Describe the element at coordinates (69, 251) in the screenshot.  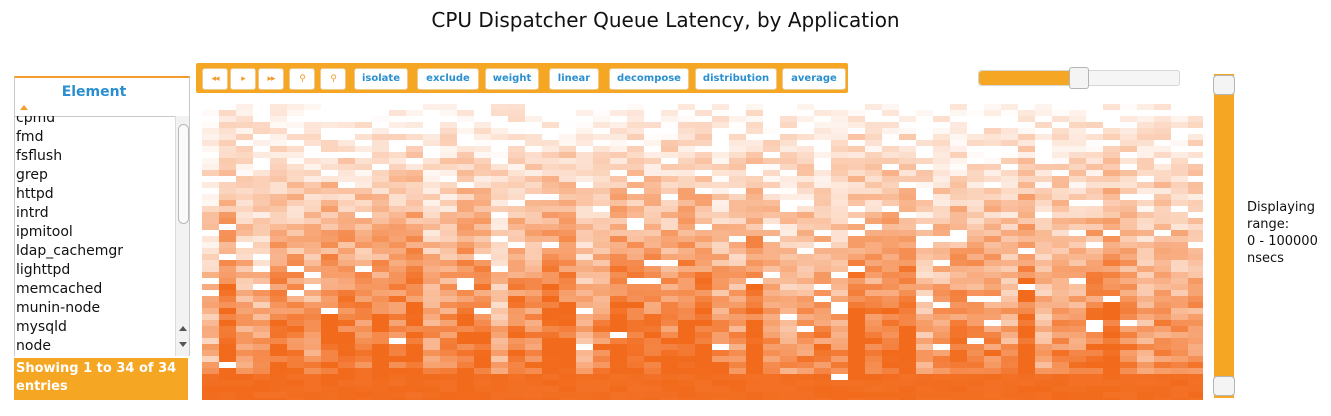
I see `list-item: ldap_cachemgr` at that location.